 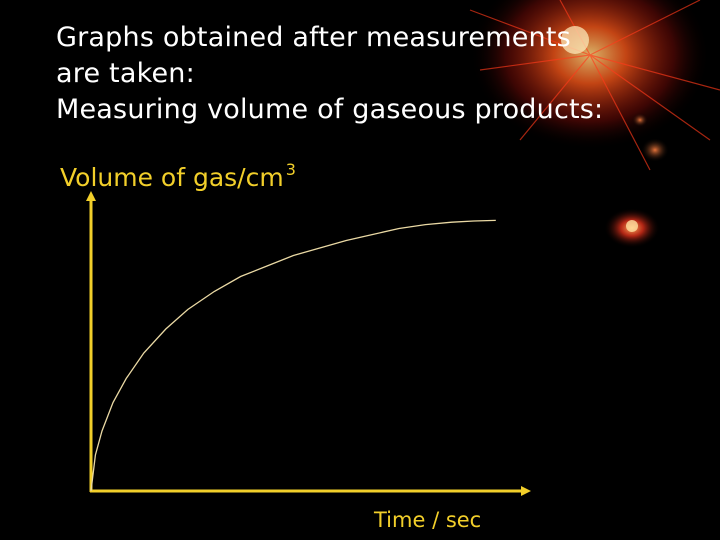 I want to click on y-axis-label: Volume of gas/cm 3, so click(x=178, y=176).